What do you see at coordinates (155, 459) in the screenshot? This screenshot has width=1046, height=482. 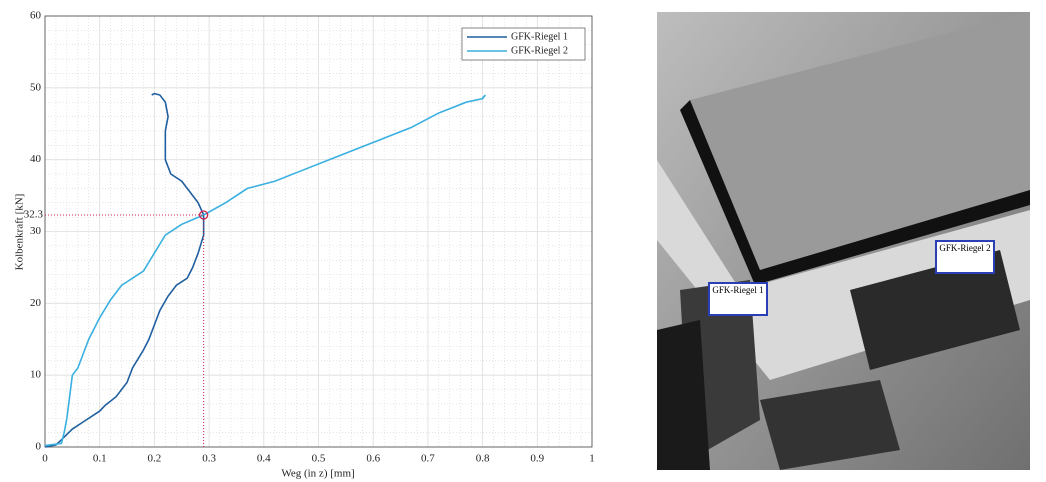 I see `x-tick-label: 0.2` at bounding box center [155, 459].